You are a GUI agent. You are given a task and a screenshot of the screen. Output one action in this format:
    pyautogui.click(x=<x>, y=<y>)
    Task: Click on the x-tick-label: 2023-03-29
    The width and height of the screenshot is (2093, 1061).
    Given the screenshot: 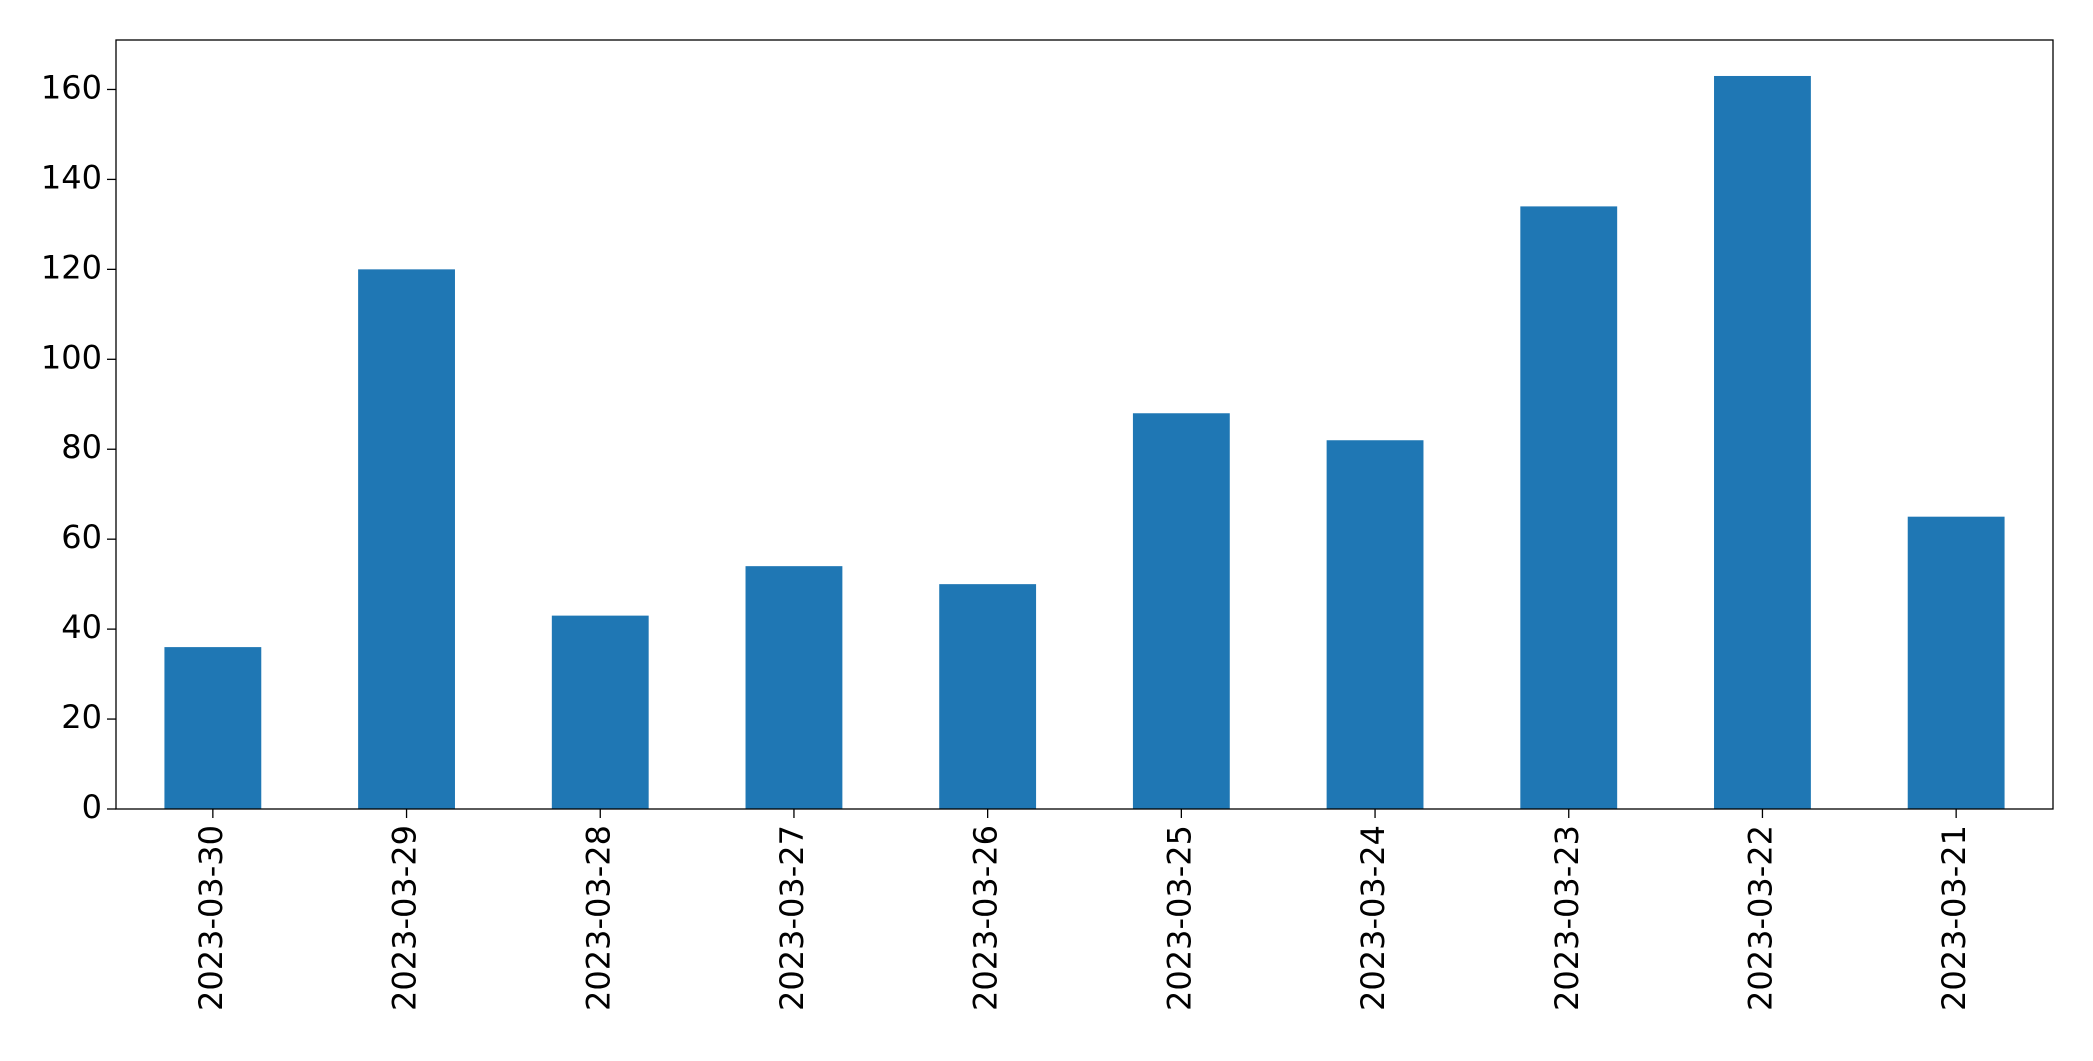 What is the action you would take?
    pyautogui.click(x=405, y=918)
    